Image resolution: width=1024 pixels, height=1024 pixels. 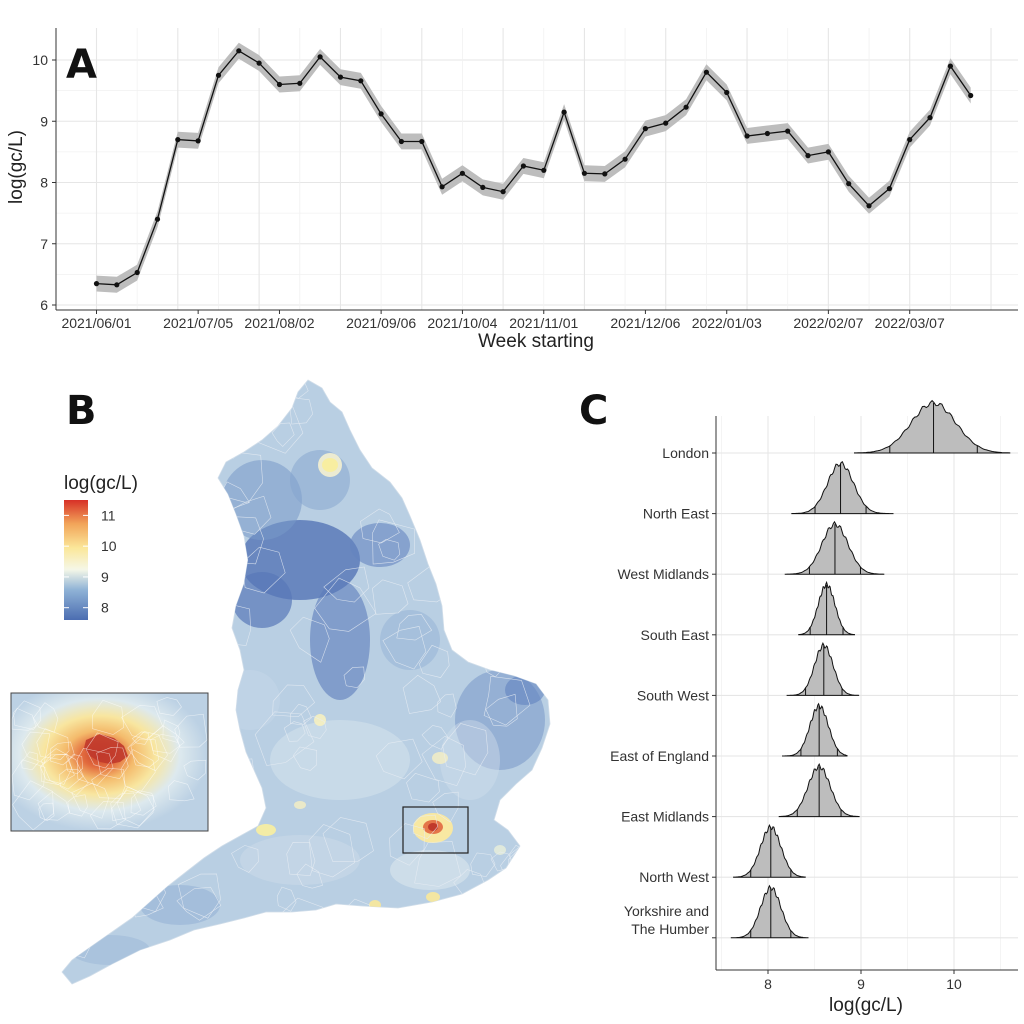 I want to click on legend-tick-label: 9, so click(x=105, y=577).